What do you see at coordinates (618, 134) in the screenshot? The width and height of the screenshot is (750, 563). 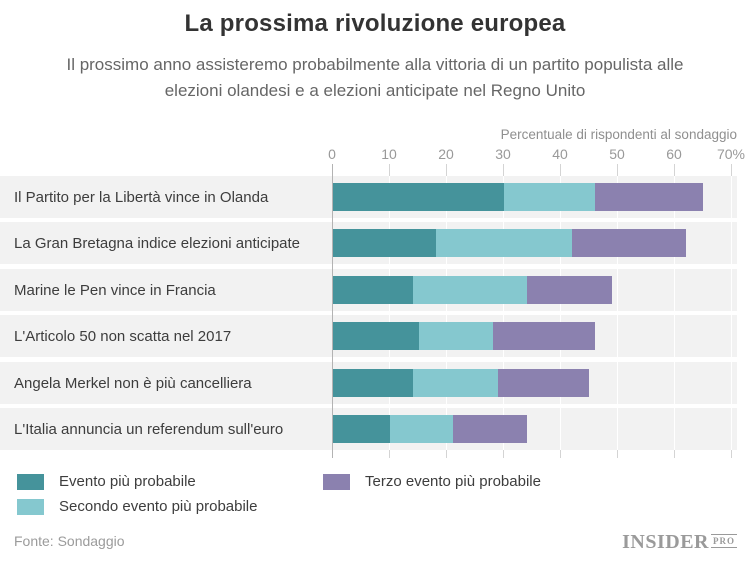 I see `x-axis-title: Percentuale di rispondenti al sondaggio` at bounding box center [618, 134].